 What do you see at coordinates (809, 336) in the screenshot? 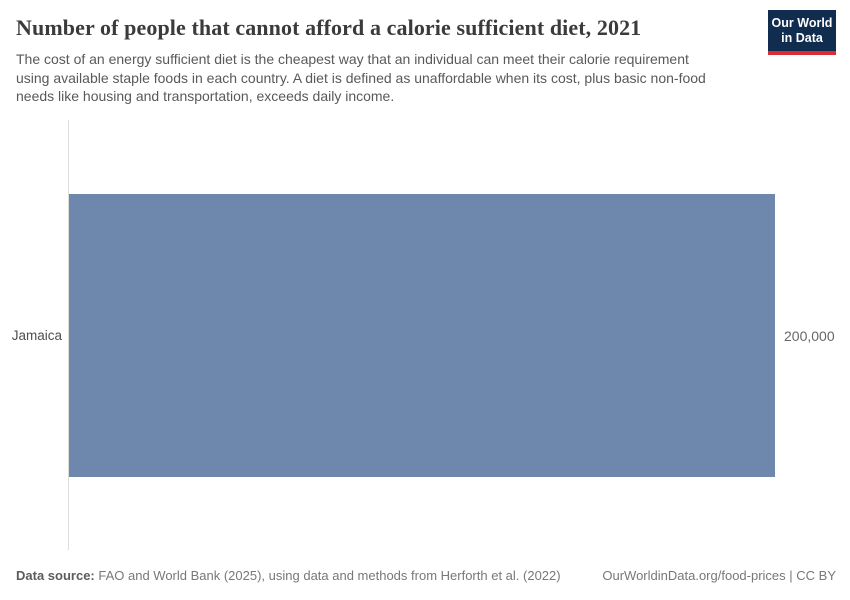
I see `value-label: 200,000` at bounding box center [809, 336].